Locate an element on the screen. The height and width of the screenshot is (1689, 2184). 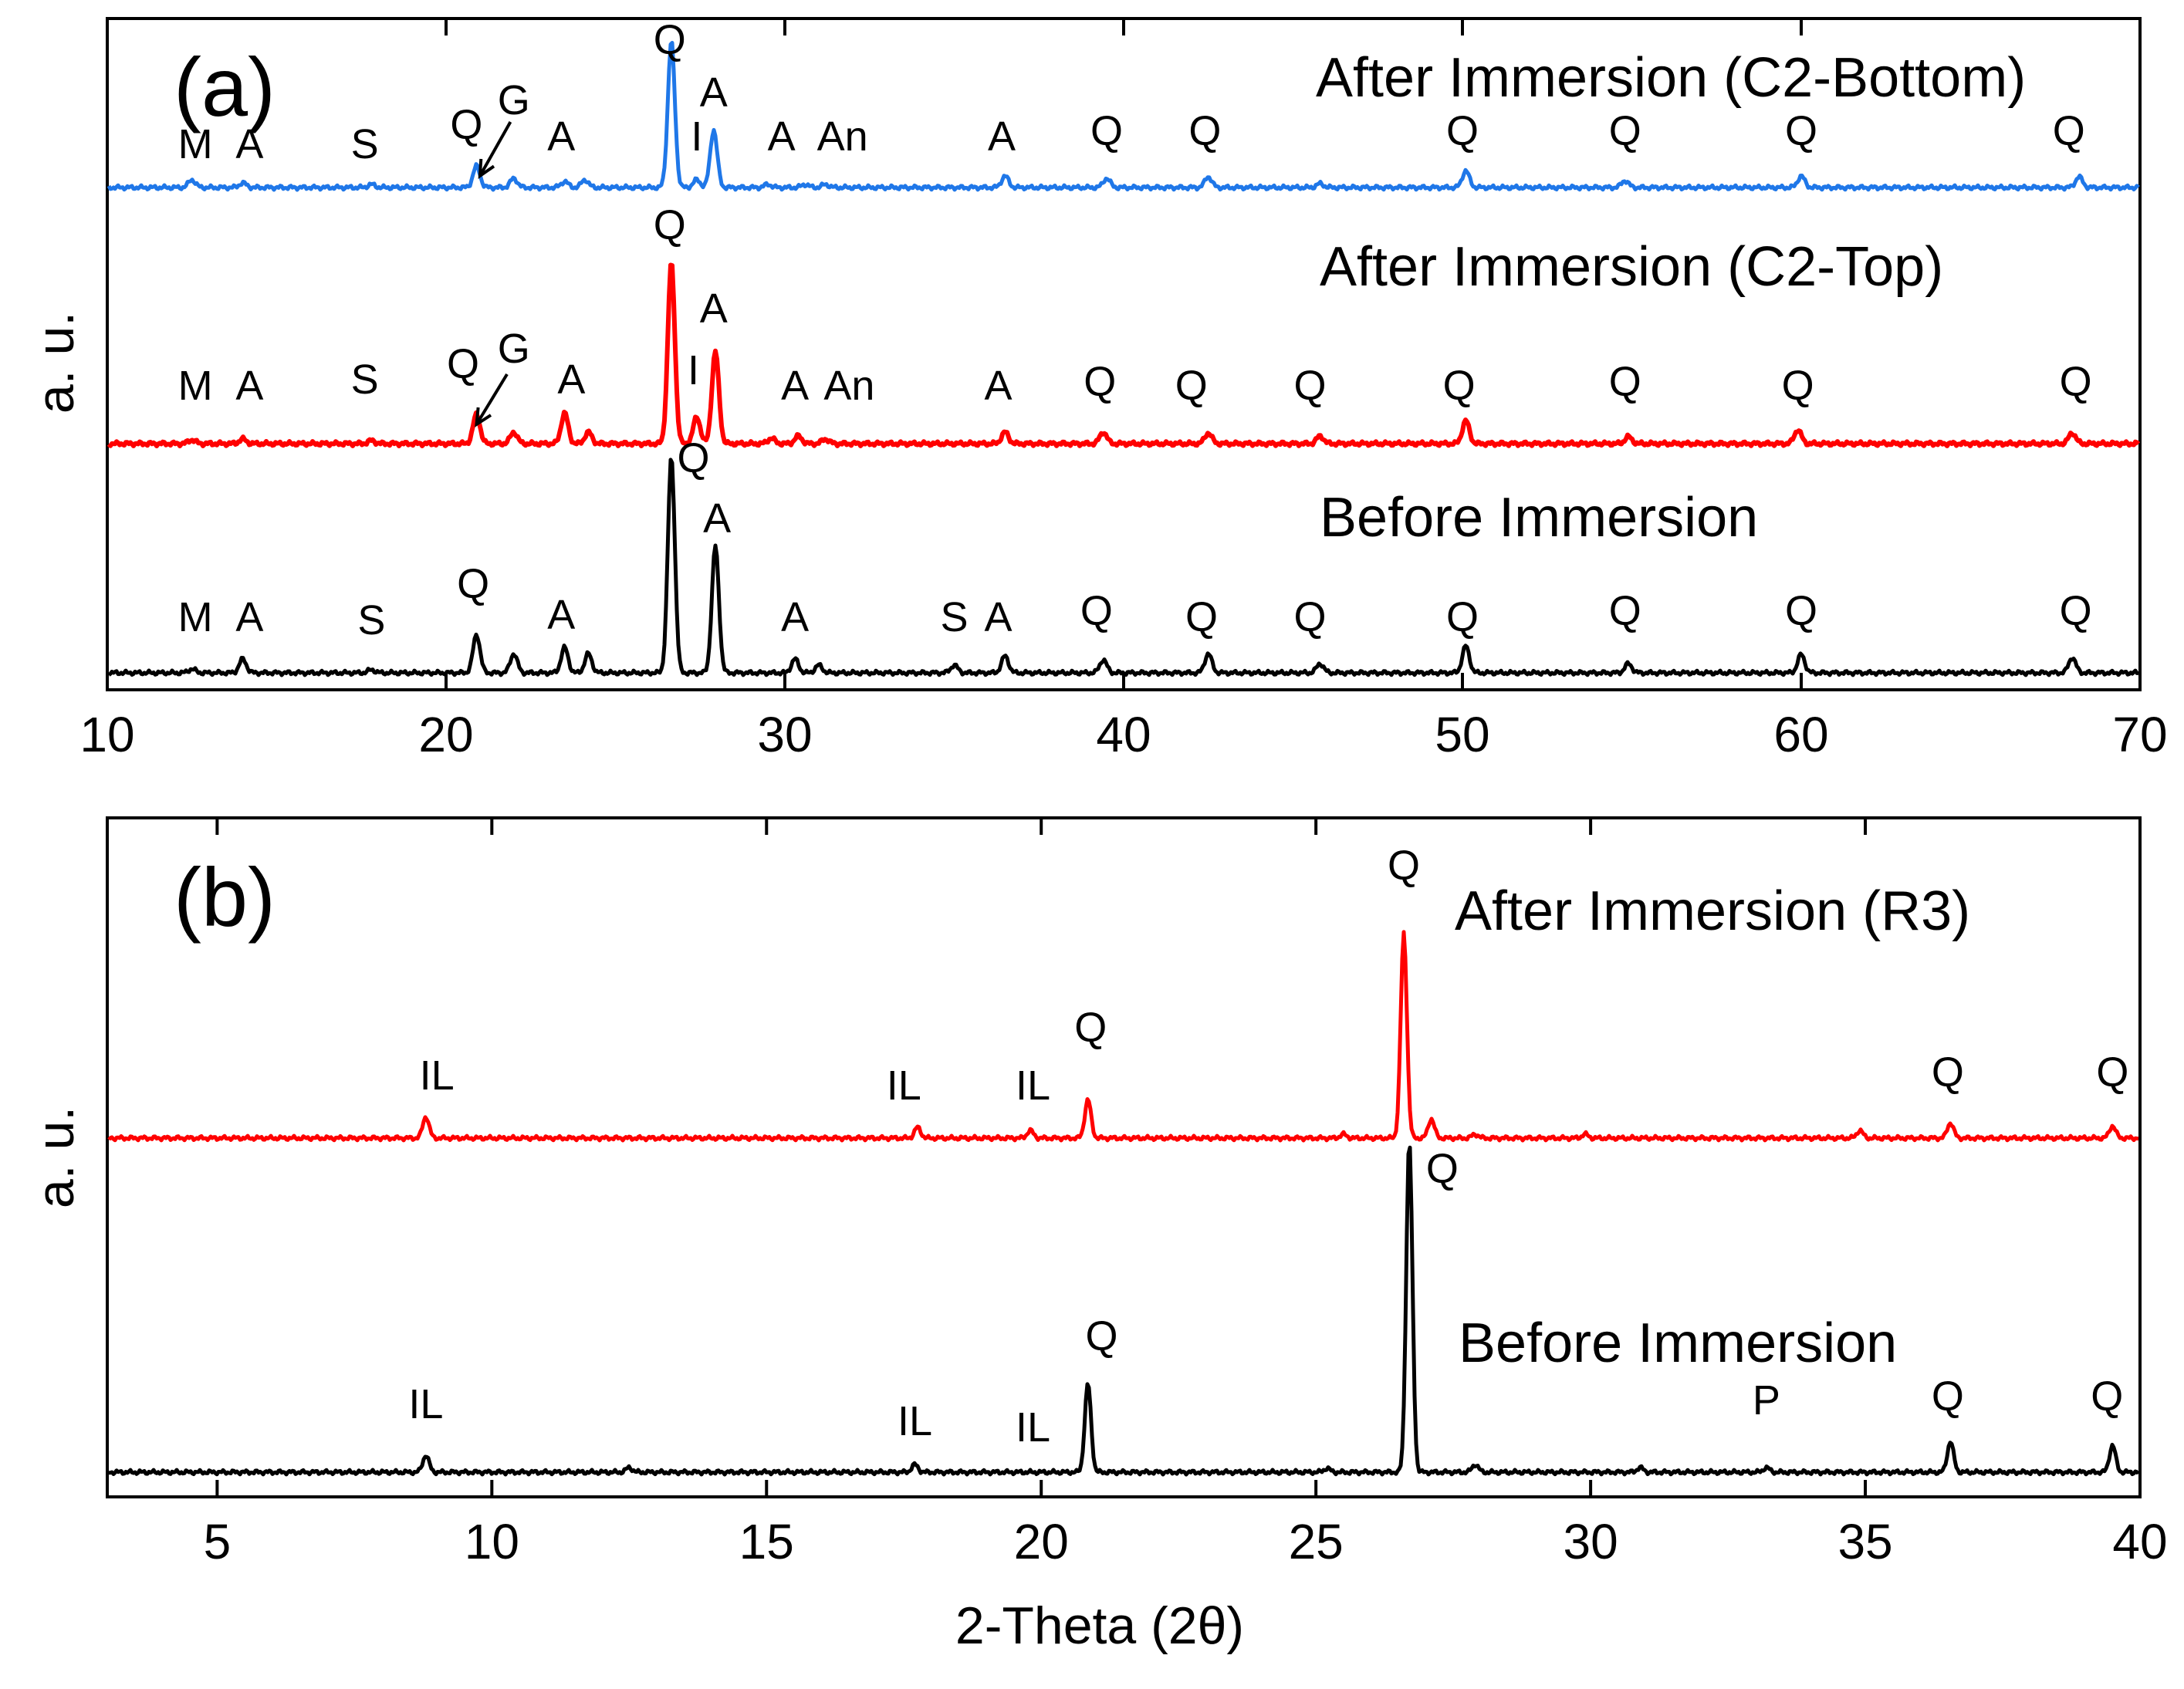
peak-label-a-2-13: Q is located at coordinates (1462, 617).